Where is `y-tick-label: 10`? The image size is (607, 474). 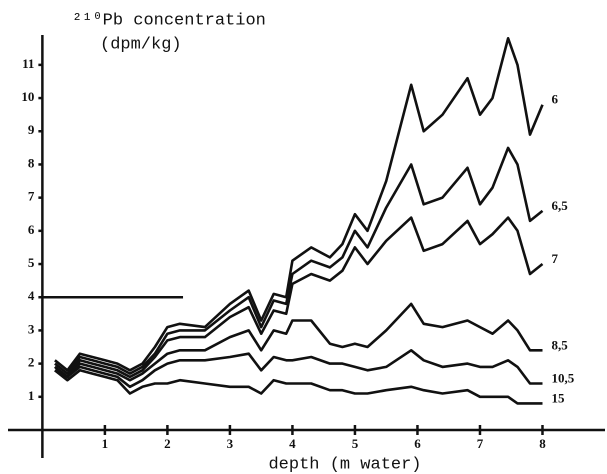 y-tick-label: 10 is located at coordinates (27, 96).